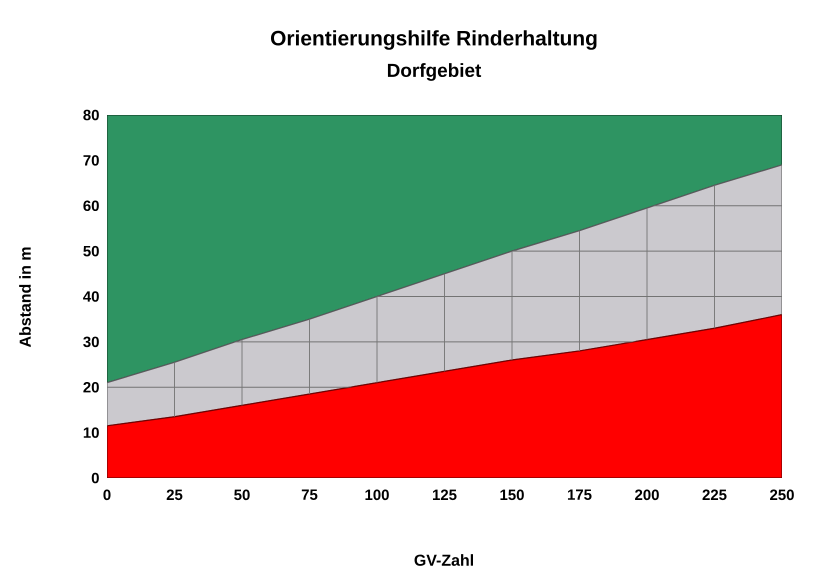  I want to click on x-tick-label: 225, so click(714, 495).